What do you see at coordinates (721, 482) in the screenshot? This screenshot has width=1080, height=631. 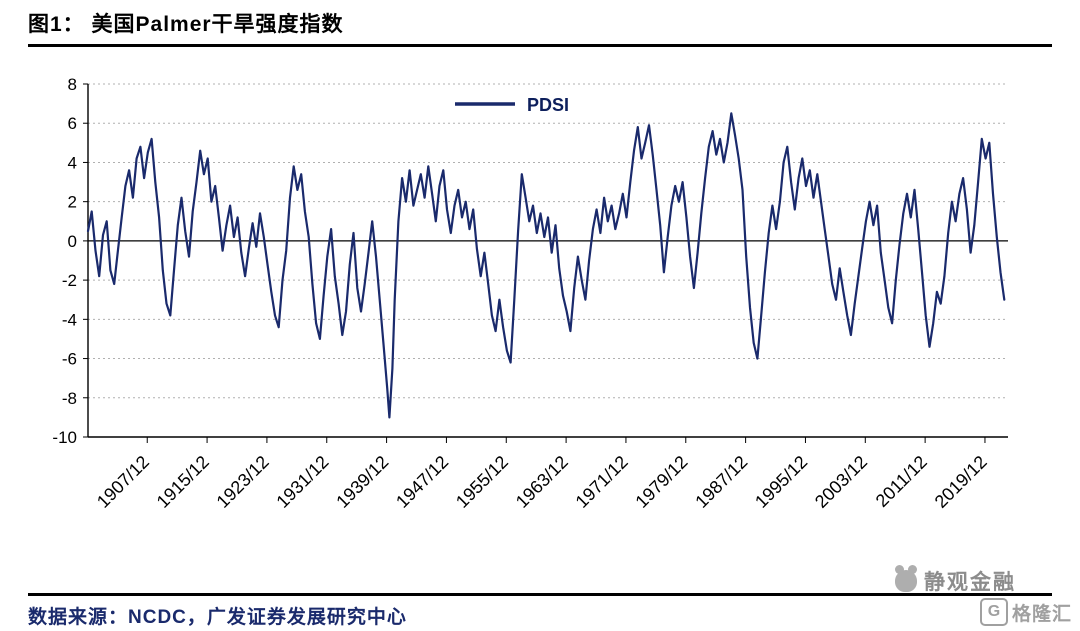 I see `x-tick-label: 1987/12` at bounding box center [721, 482].